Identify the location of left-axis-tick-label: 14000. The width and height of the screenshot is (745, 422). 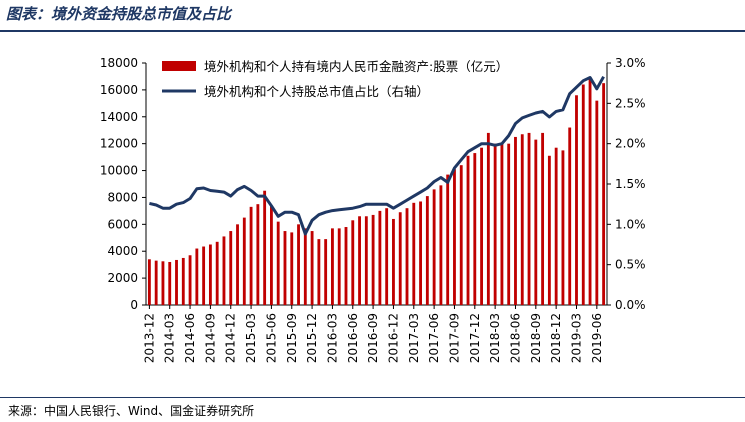
(119, 117).